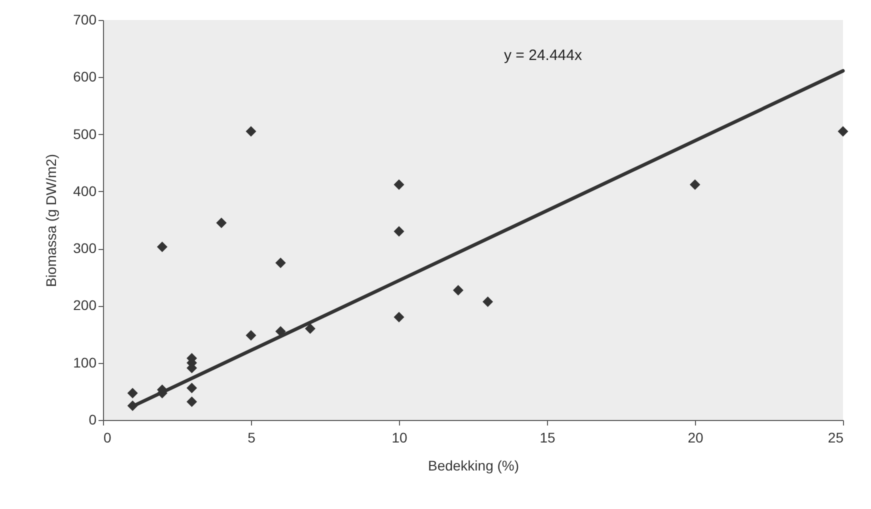 The height and width of the screenshot is (509, 871). What do you see at coordinates (252, 438) in the screenshot?
I see `x-tick-label: 5` at bounding box center [252, 438].